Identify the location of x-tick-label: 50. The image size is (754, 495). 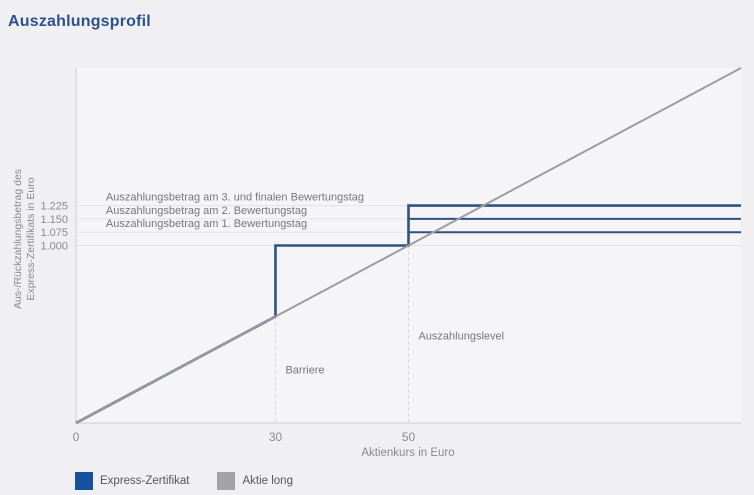
(409, 437).